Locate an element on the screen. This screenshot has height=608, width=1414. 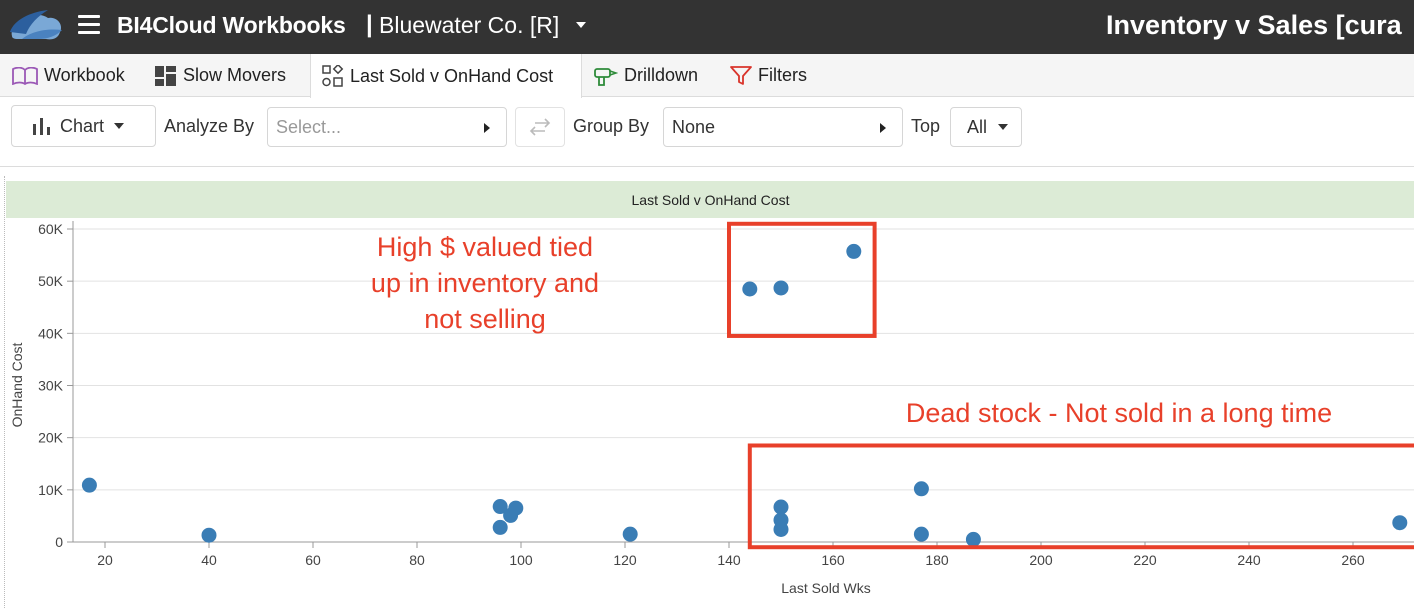
x-axis-label: Last Sold Wks is located at coordinates (825, 588).